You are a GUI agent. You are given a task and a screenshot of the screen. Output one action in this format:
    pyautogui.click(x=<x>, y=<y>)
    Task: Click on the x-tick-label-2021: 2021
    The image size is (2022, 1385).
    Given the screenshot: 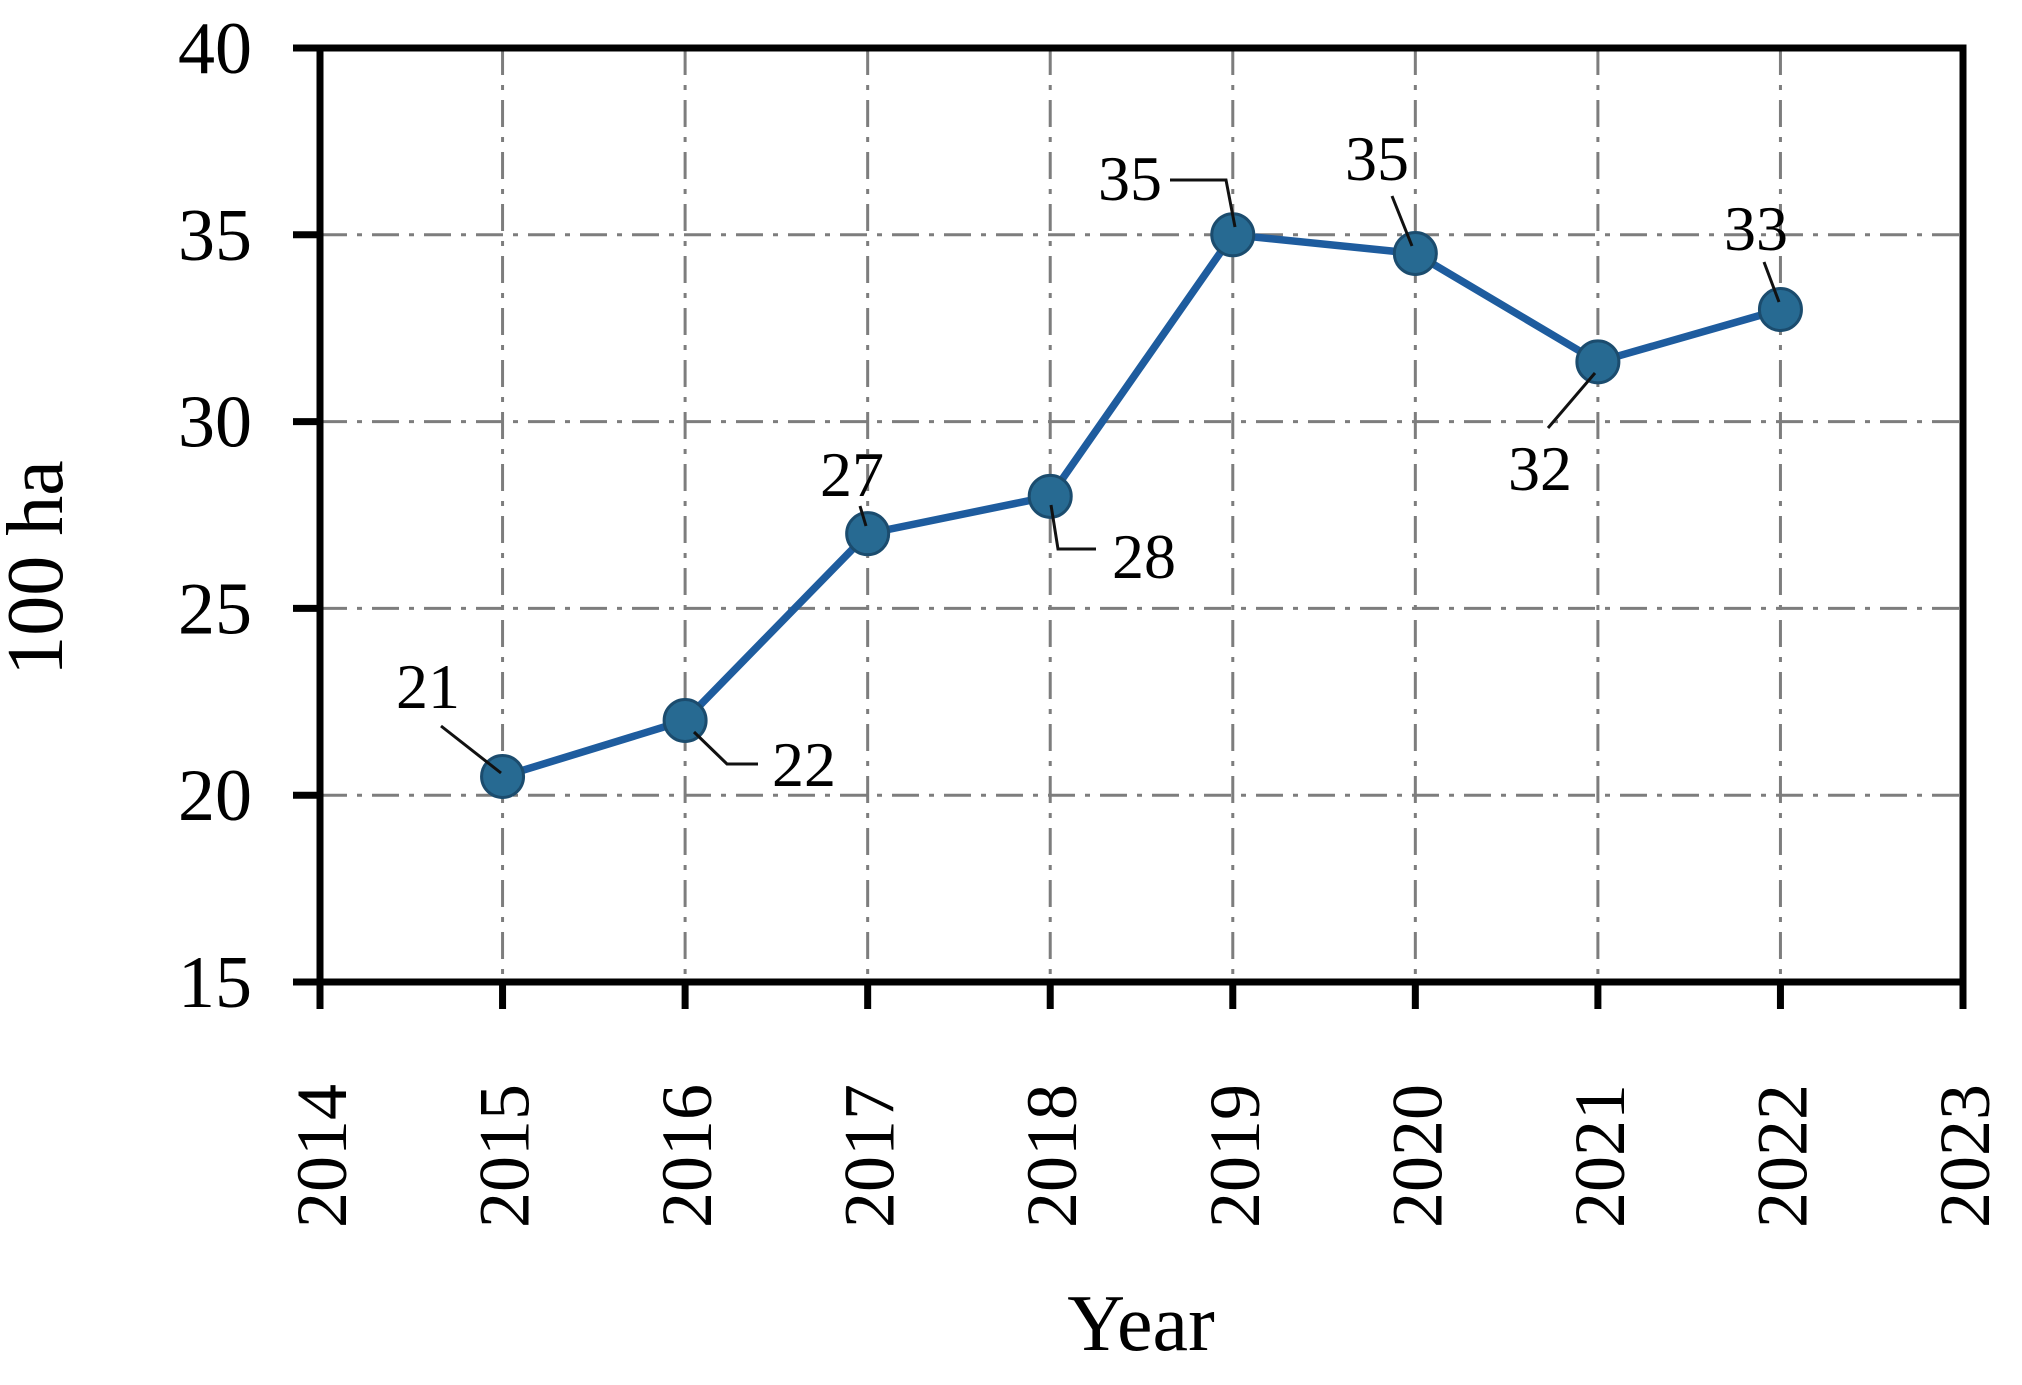 What is the action you would take?
    pyautogui.click(x=1600, y=1156)
    